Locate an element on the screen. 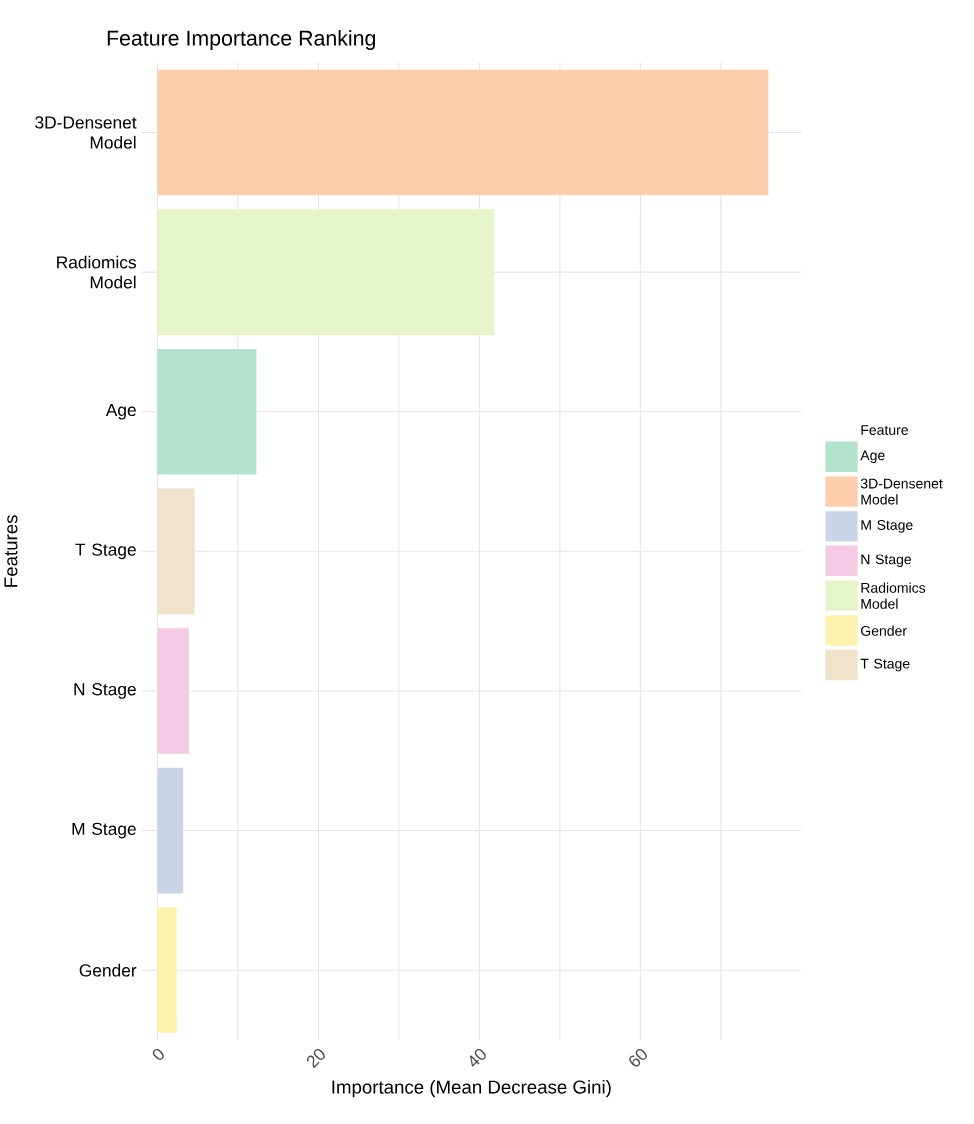 The width and height of the screenshot is (974, 1124). legend-title: Feature is located at coordinates (884, 430).